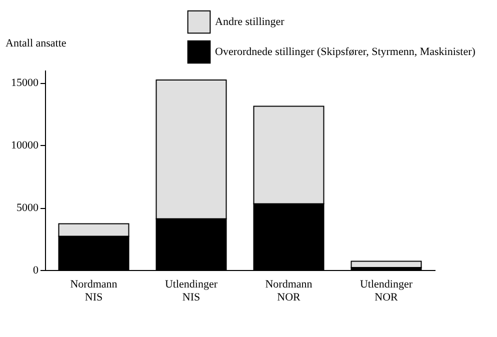 The width and height of the screenshot is (497, 337). Describe the element at coordinates (36, 270) in the screenshot. I see `y-tick-label: 0` at that location.